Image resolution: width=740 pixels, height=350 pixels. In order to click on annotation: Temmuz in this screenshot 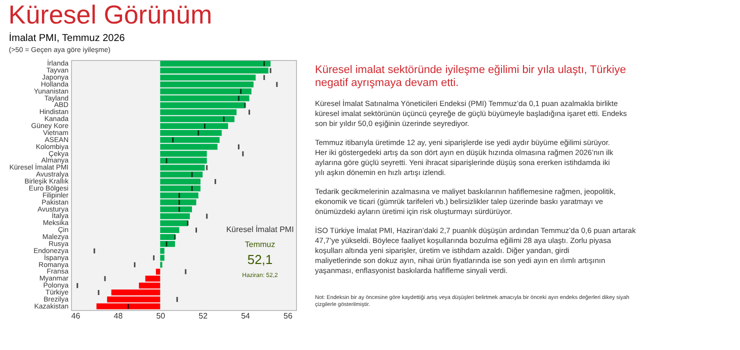, I will do `click(260, 244)`.